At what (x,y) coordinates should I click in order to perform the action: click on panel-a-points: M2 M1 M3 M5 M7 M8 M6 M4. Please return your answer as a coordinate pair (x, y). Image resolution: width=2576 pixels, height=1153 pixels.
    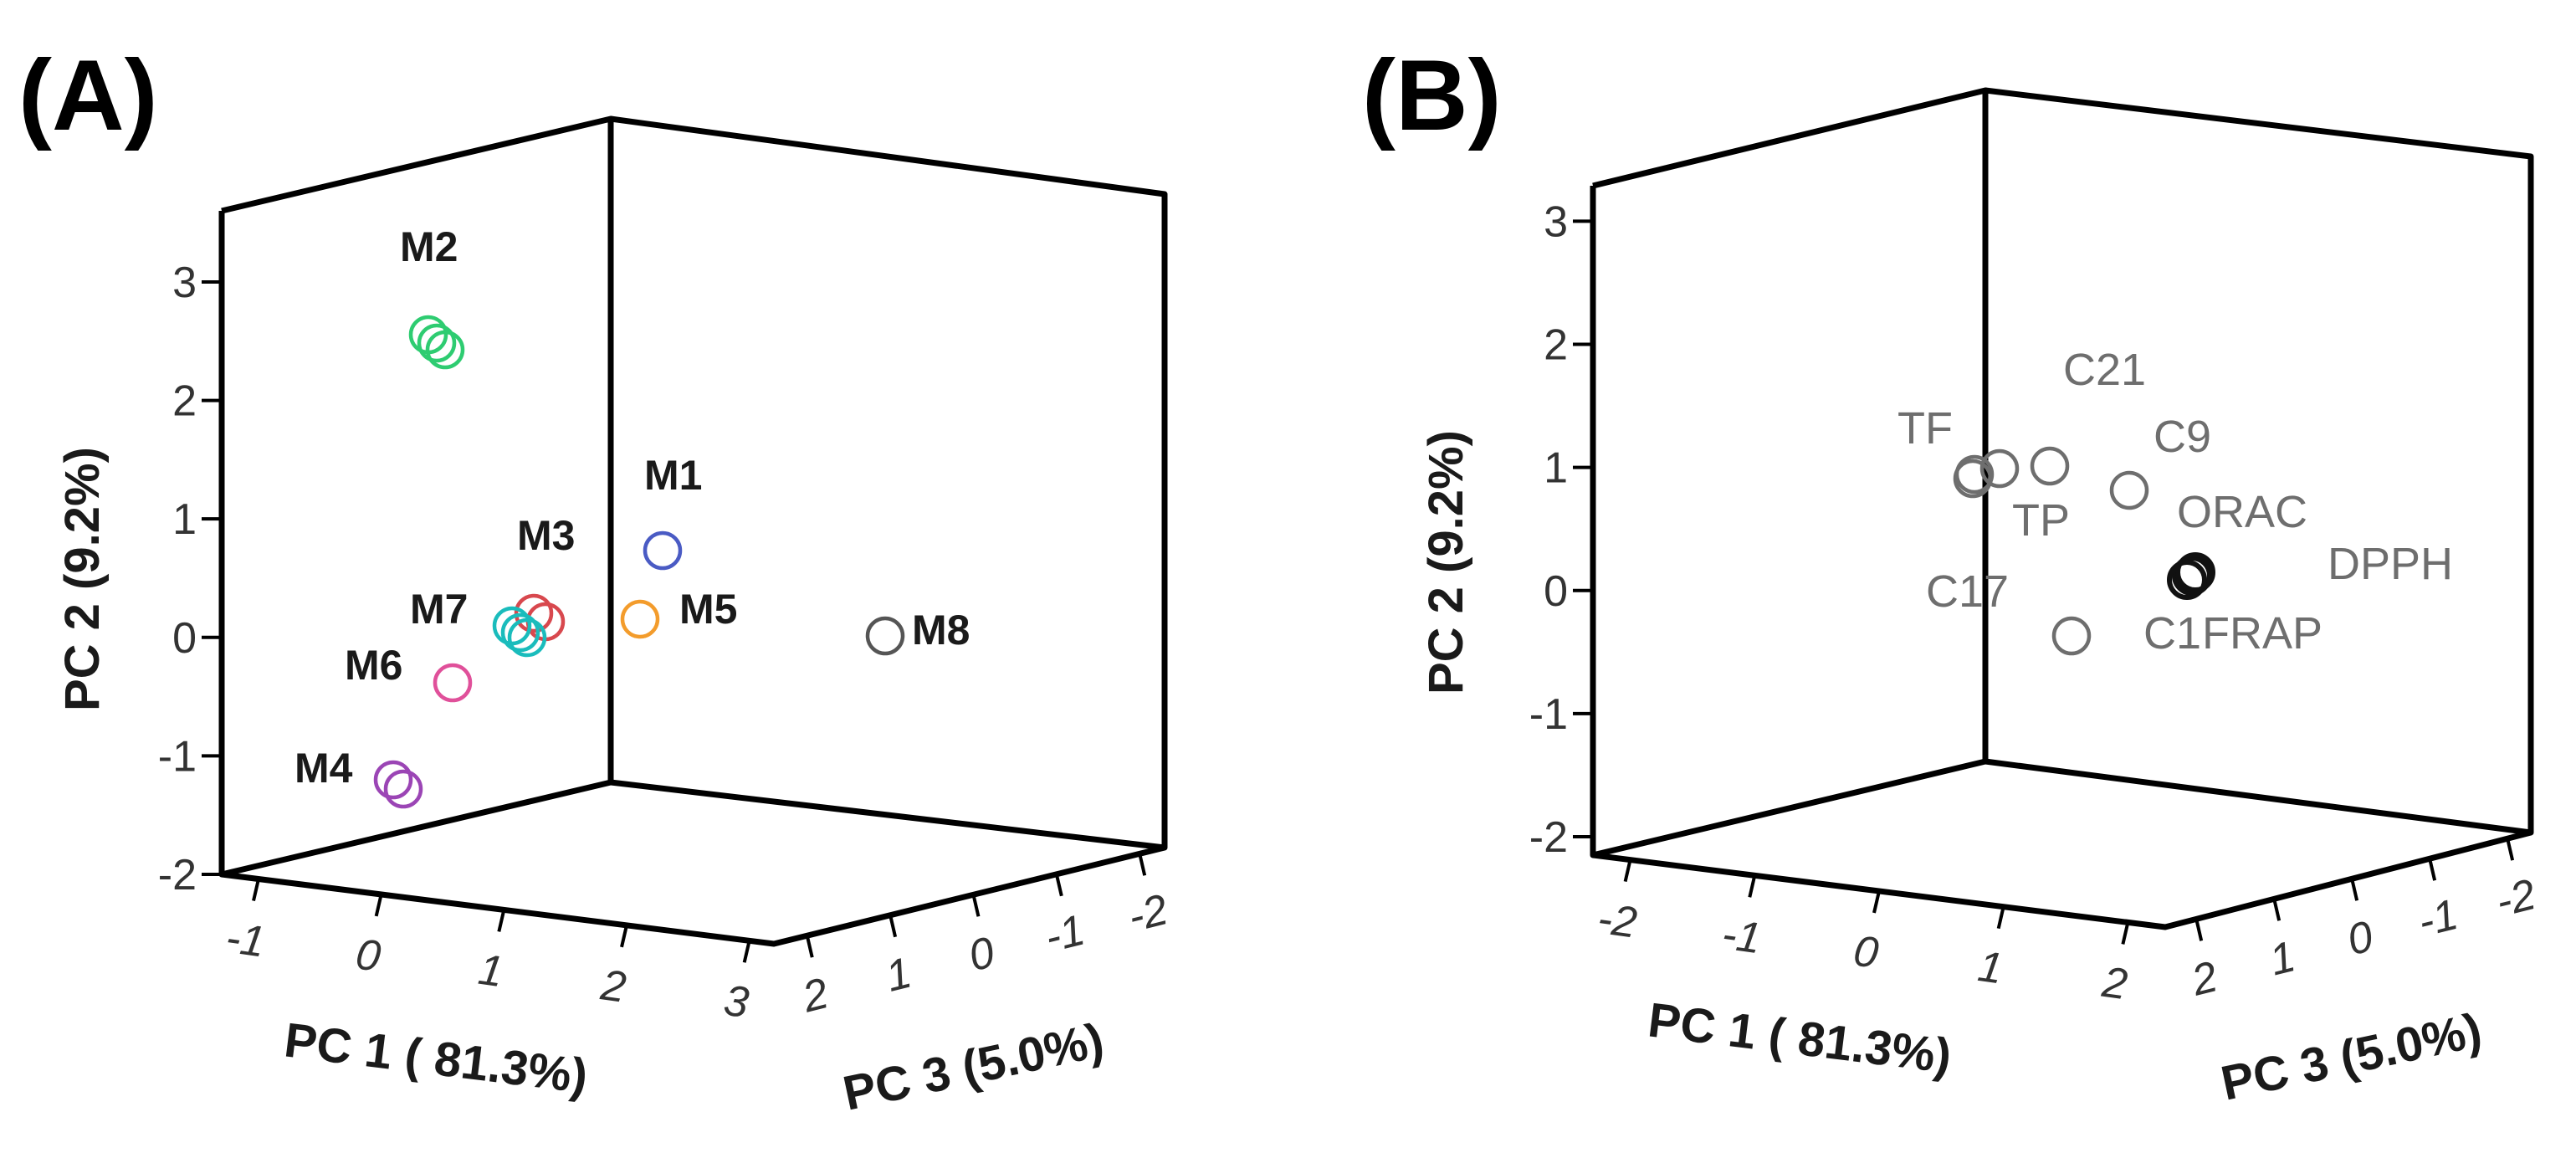
    Looking at the image, I should click on (632, 516).